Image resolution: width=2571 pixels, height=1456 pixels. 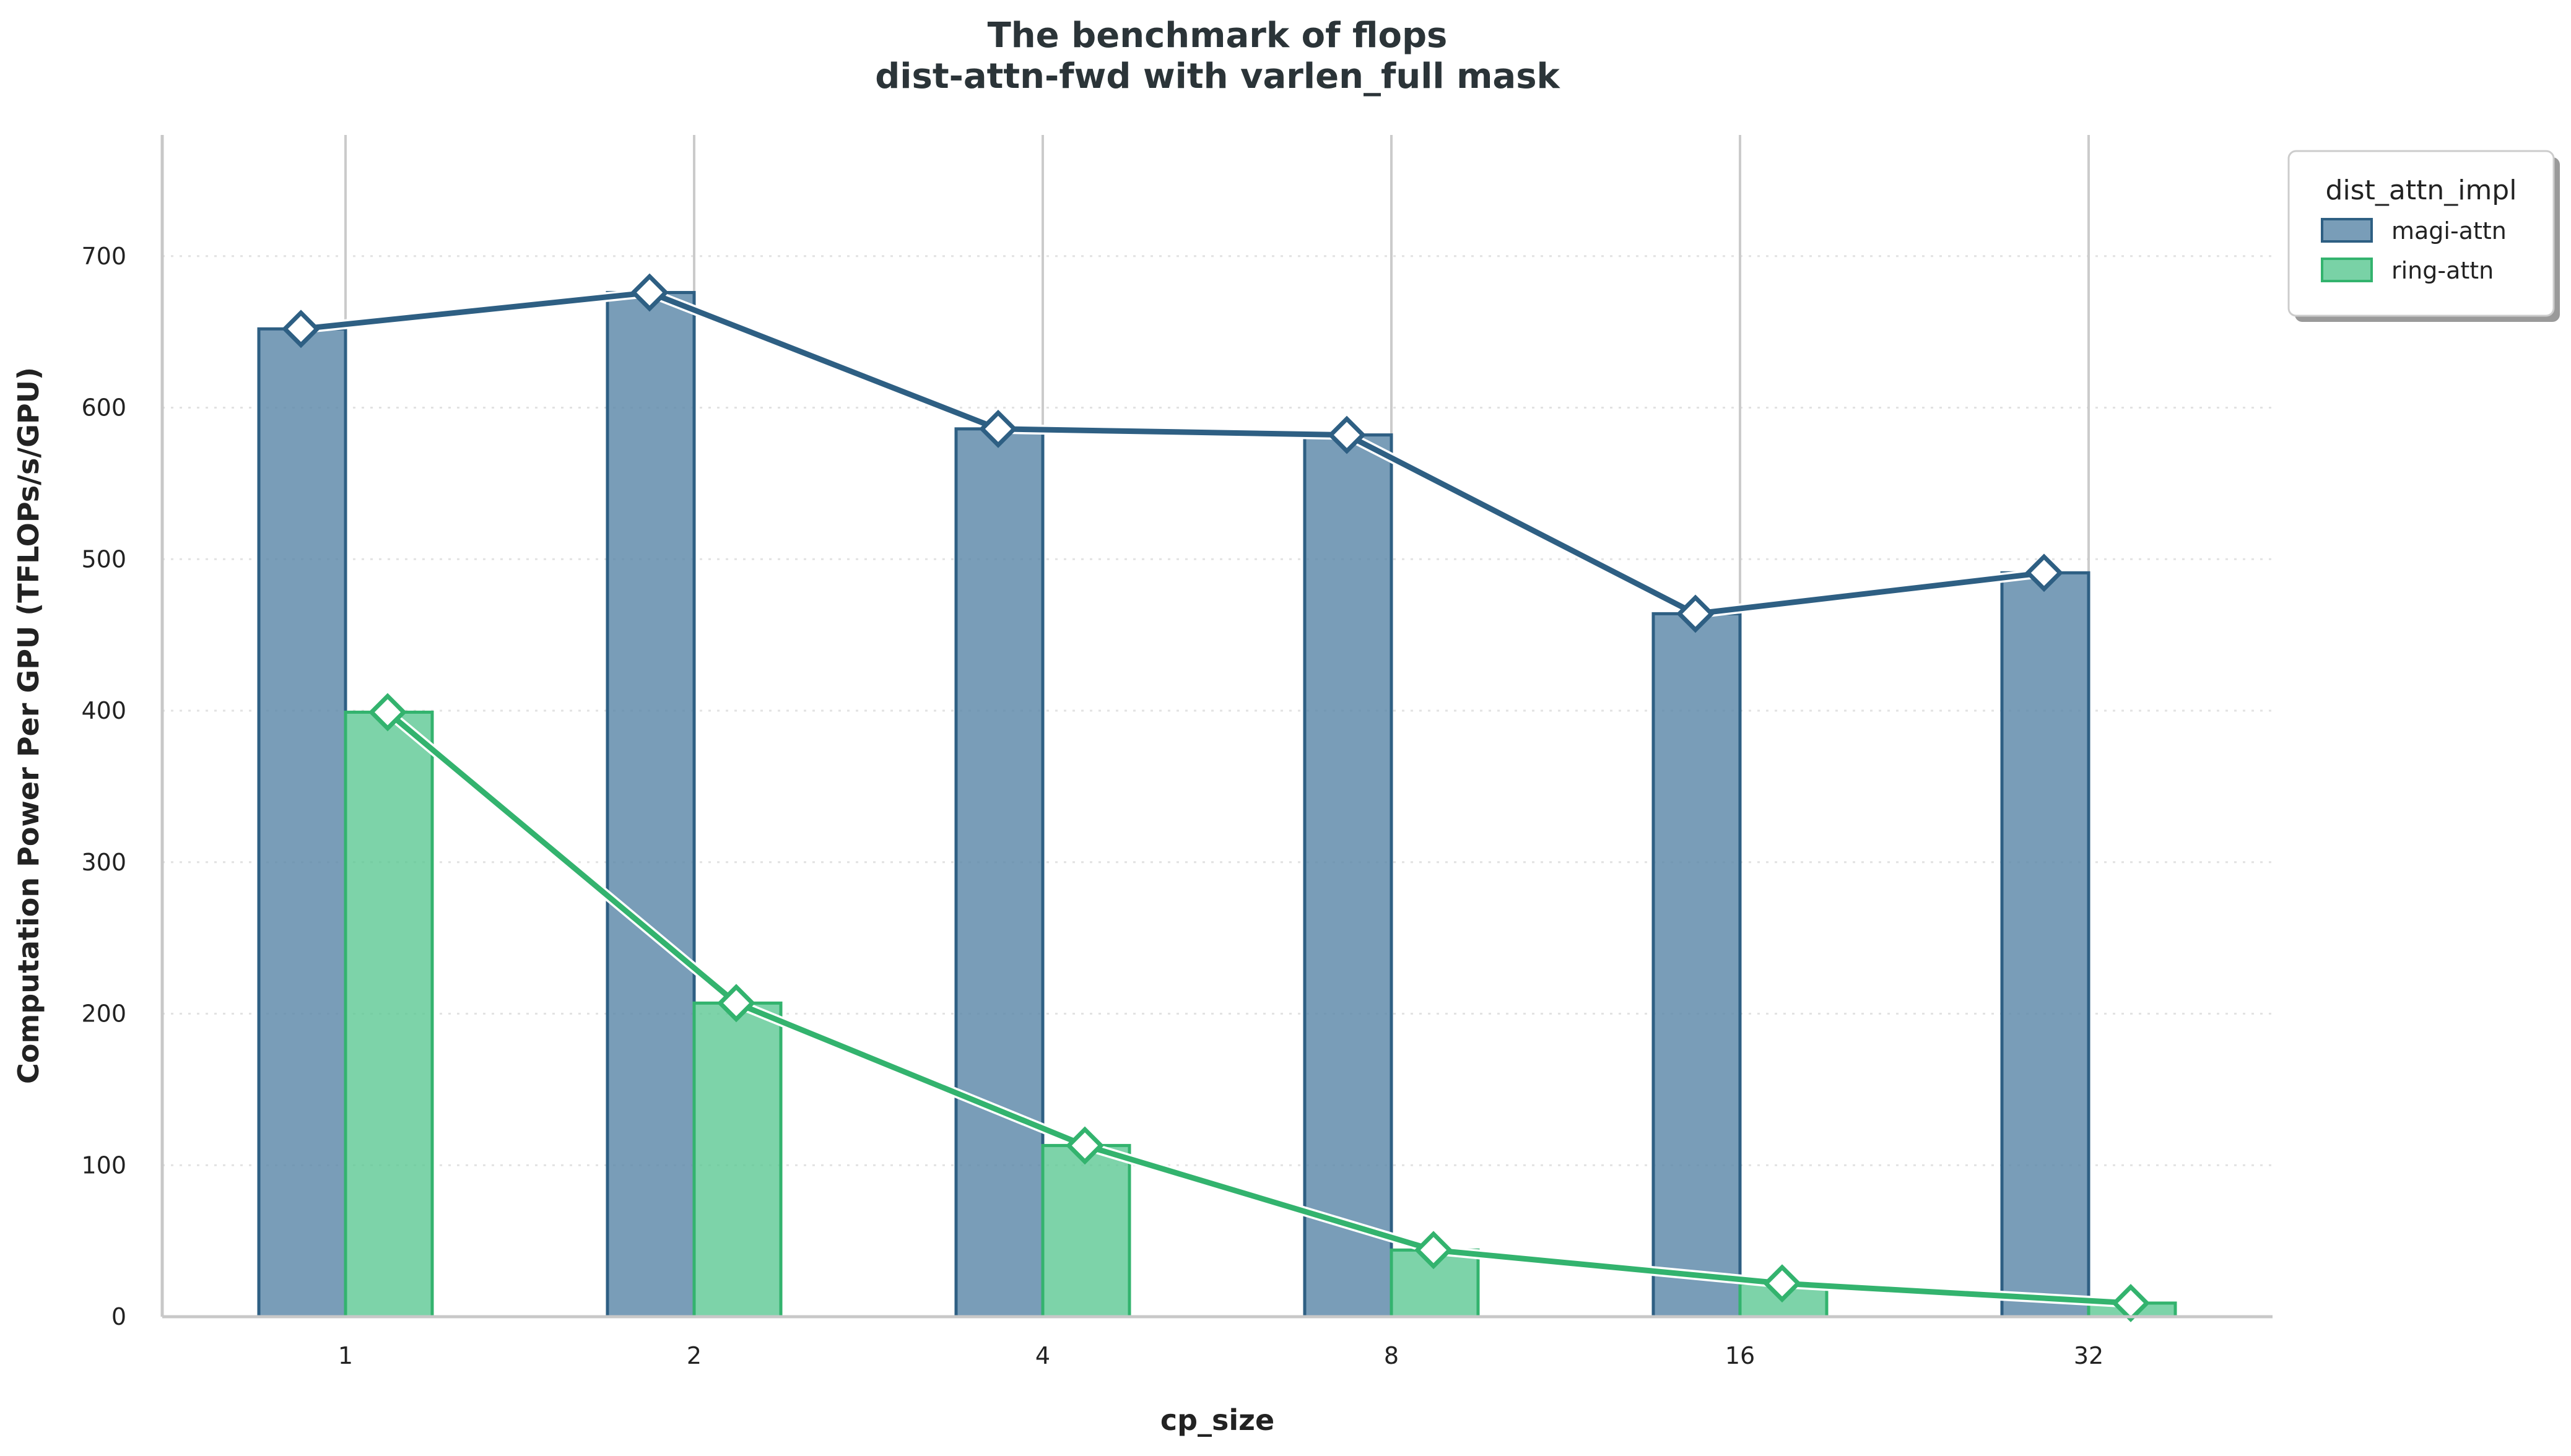 I want to click on chart-title: The benchmark of flops, so click(x=1218, y=35).